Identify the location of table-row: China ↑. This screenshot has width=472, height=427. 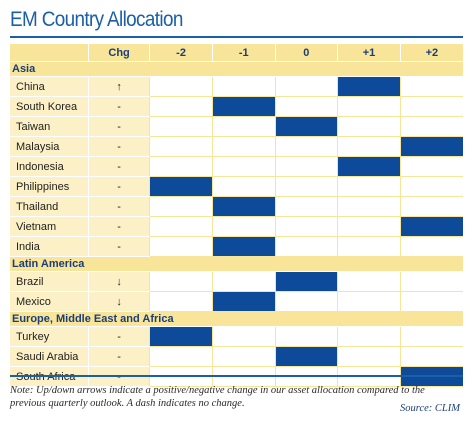
(236, 86).